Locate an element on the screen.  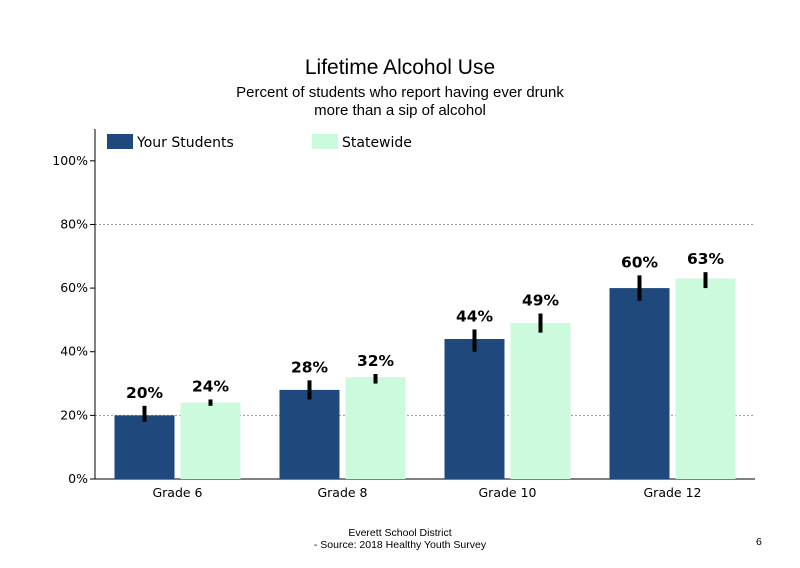
data-label: 60% is located at coordinates (640, 262).